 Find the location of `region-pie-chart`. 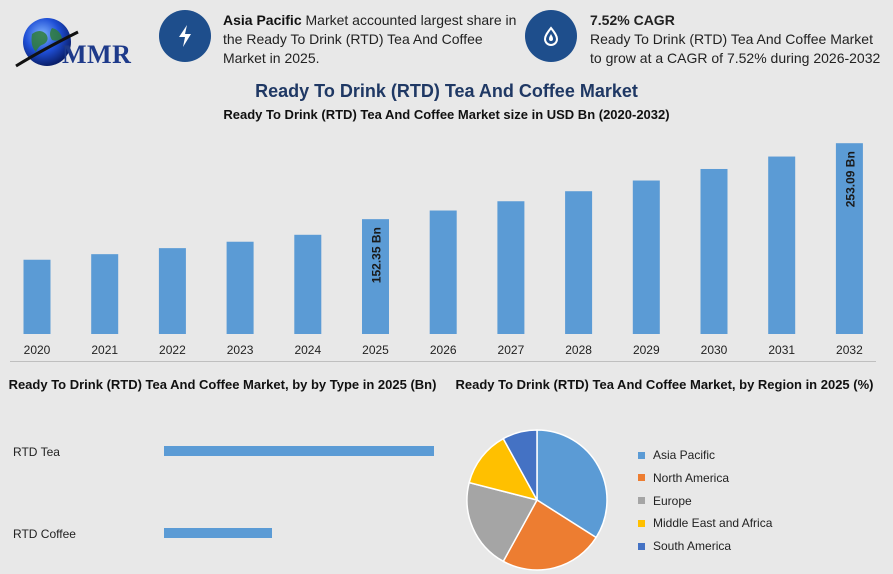

region-pie-chart is located at coordinates (537, 500).